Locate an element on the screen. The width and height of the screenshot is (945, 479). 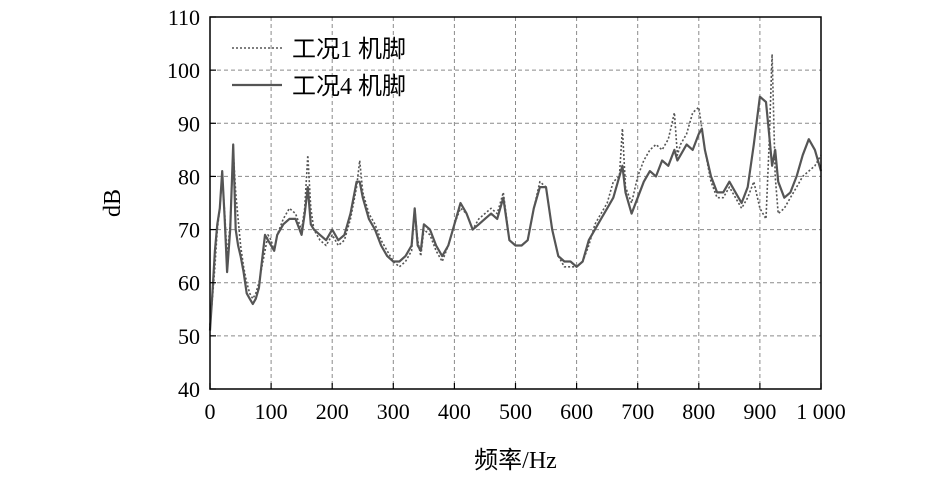
x-tick-label: 900 is located at coordinates (759, 411).